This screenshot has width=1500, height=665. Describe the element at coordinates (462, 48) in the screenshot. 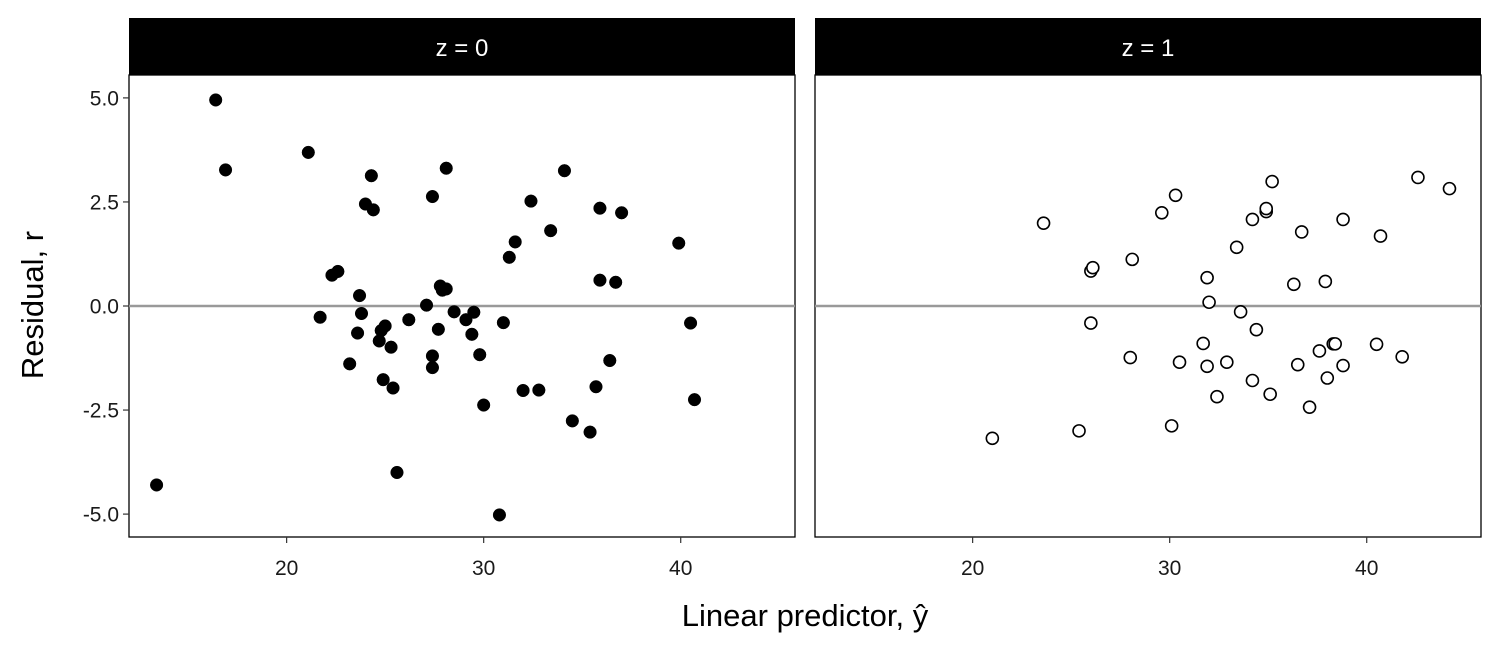

I see `facet-strip-label-0: z = 0` at that location.